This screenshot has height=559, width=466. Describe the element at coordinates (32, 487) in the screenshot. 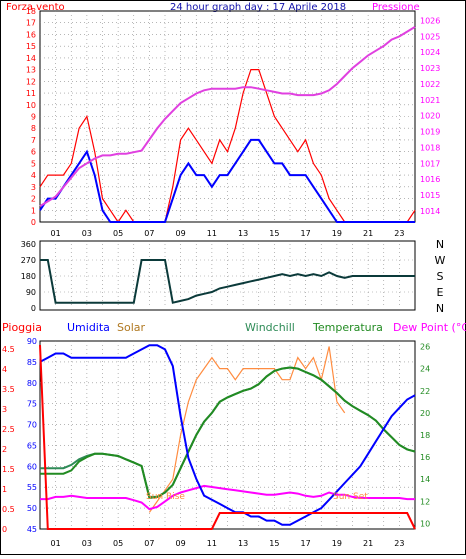

I see `humidity-tick-label: 55` at that location.